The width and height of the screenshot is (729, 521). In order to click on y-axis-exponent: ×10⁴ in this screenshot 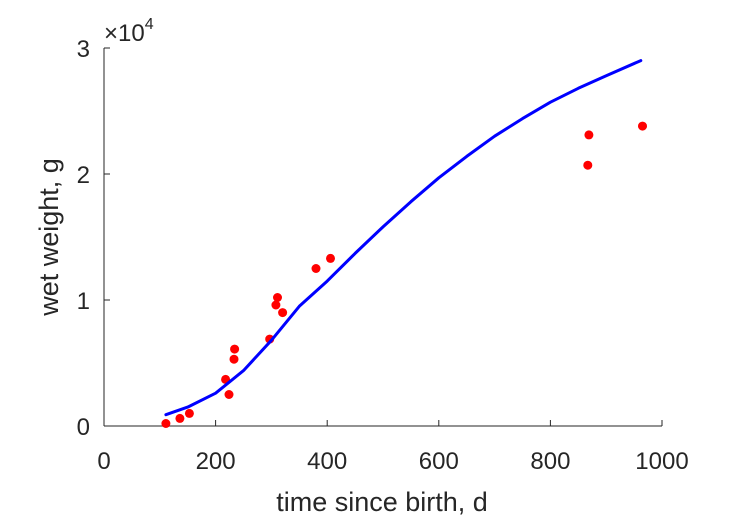, I will do `click(129, 31)`.